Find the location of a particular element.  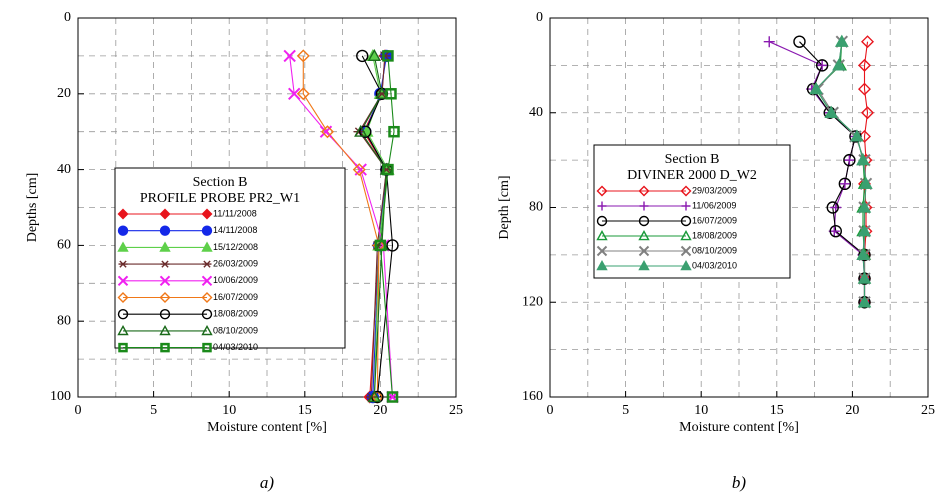

caption: a) is located at coordinates (267, 482).